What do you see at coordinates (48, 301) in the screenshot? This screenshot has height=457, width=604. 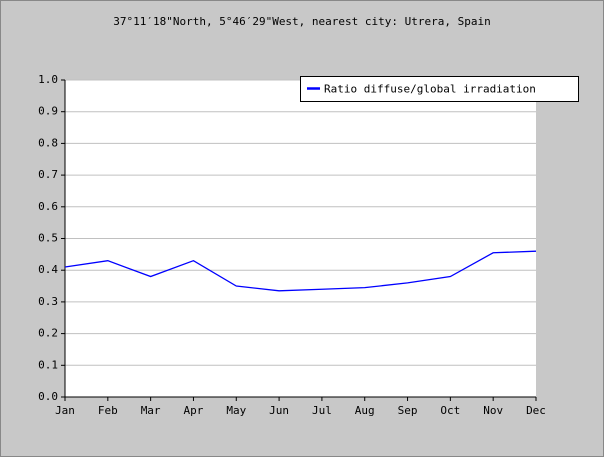 I see `y-tick-label: 0.3` at bounding box center [48, 301].